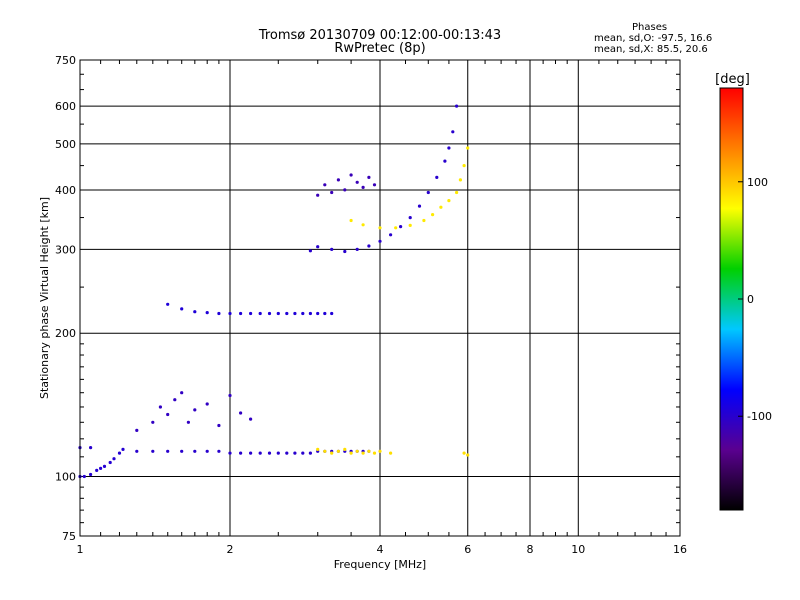  Describe the element at coordinates (230, 549) in the screenshot. I see `x-tick-label: 2` at that location.